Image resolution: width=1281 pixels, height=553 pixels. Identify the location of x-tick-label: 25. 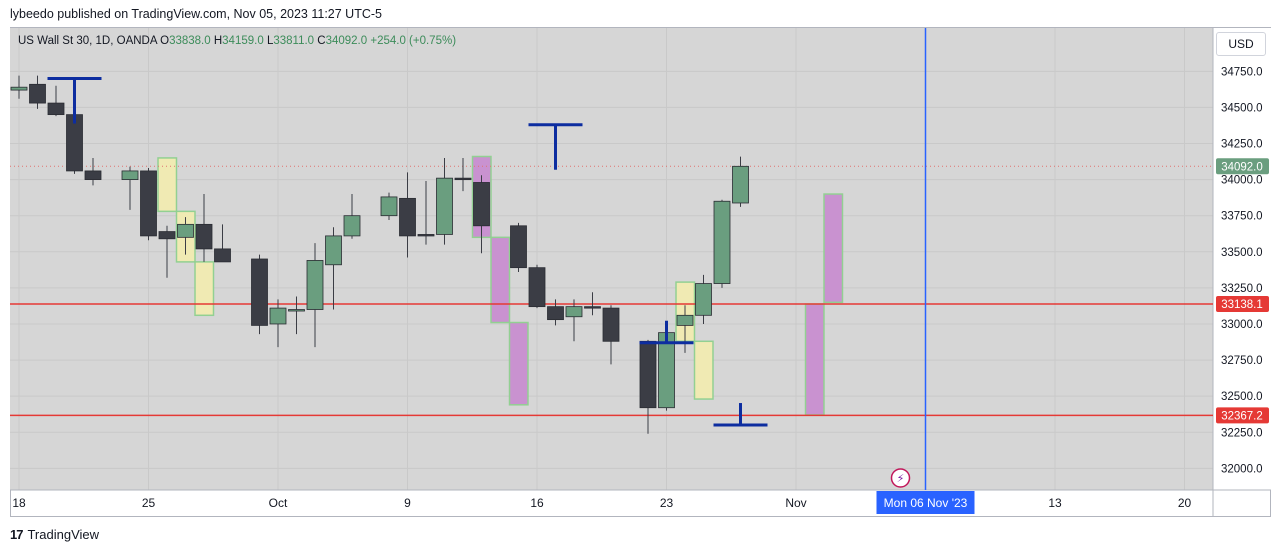
(149, 503).